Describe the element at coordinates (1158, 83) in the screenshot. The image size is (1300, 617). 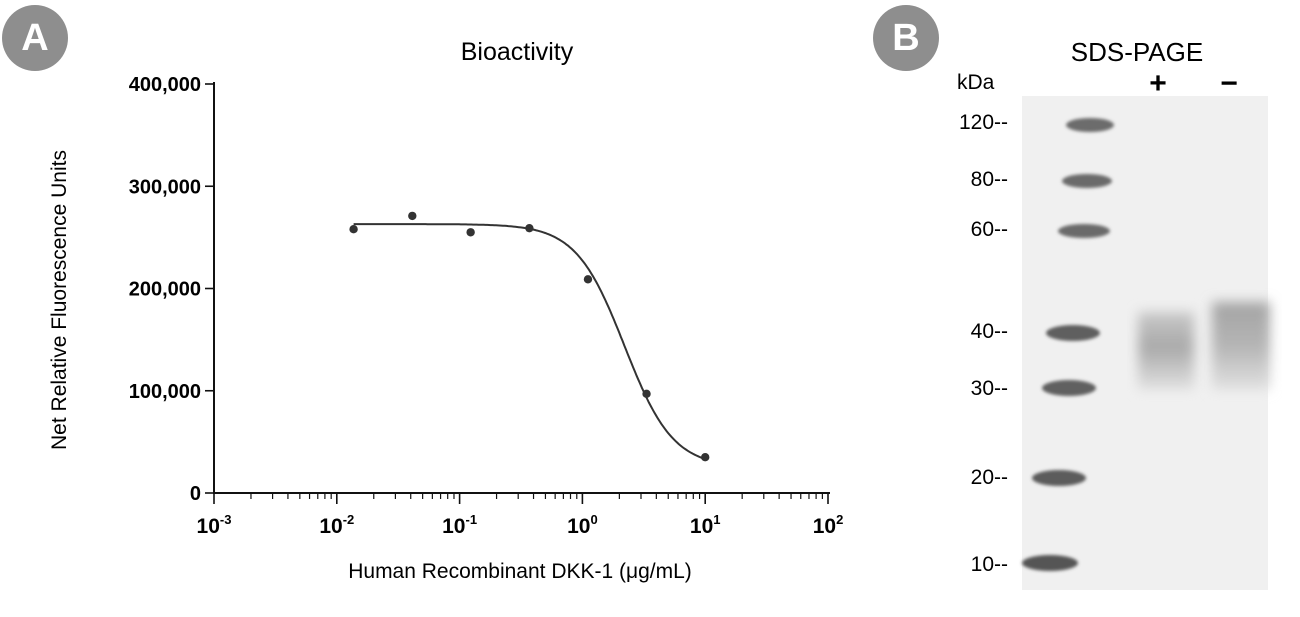
I see `lane-plus-label: +` at that location.